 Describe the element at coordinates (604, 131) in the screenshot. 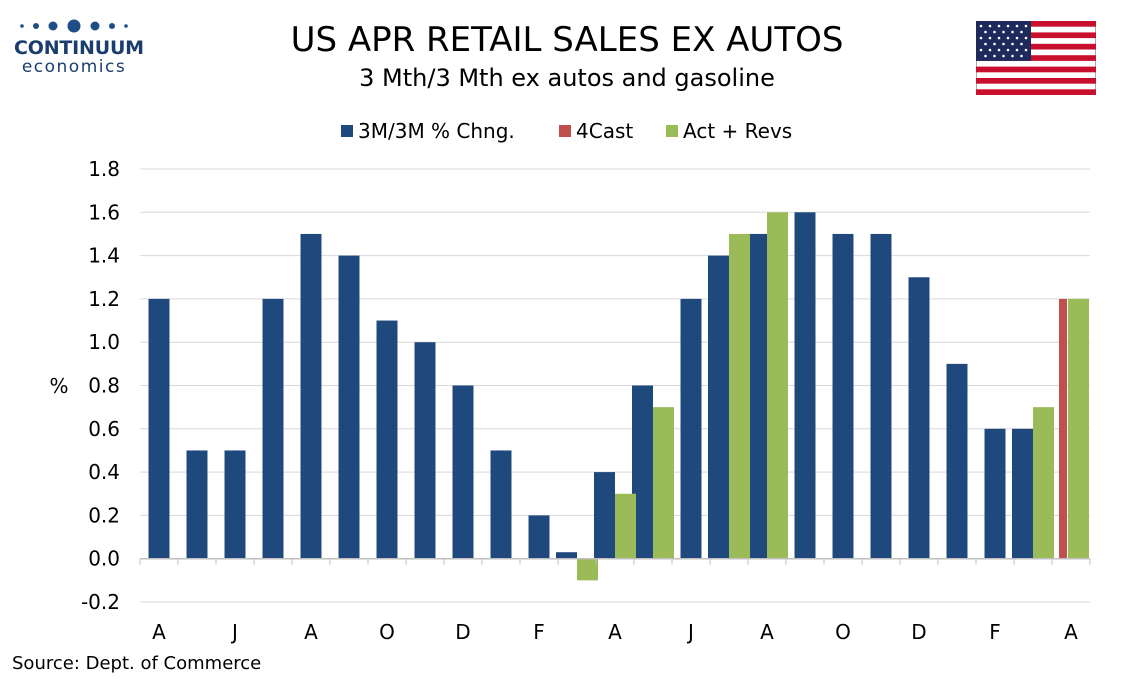

I see `legend-label: 4Cast` at that location.